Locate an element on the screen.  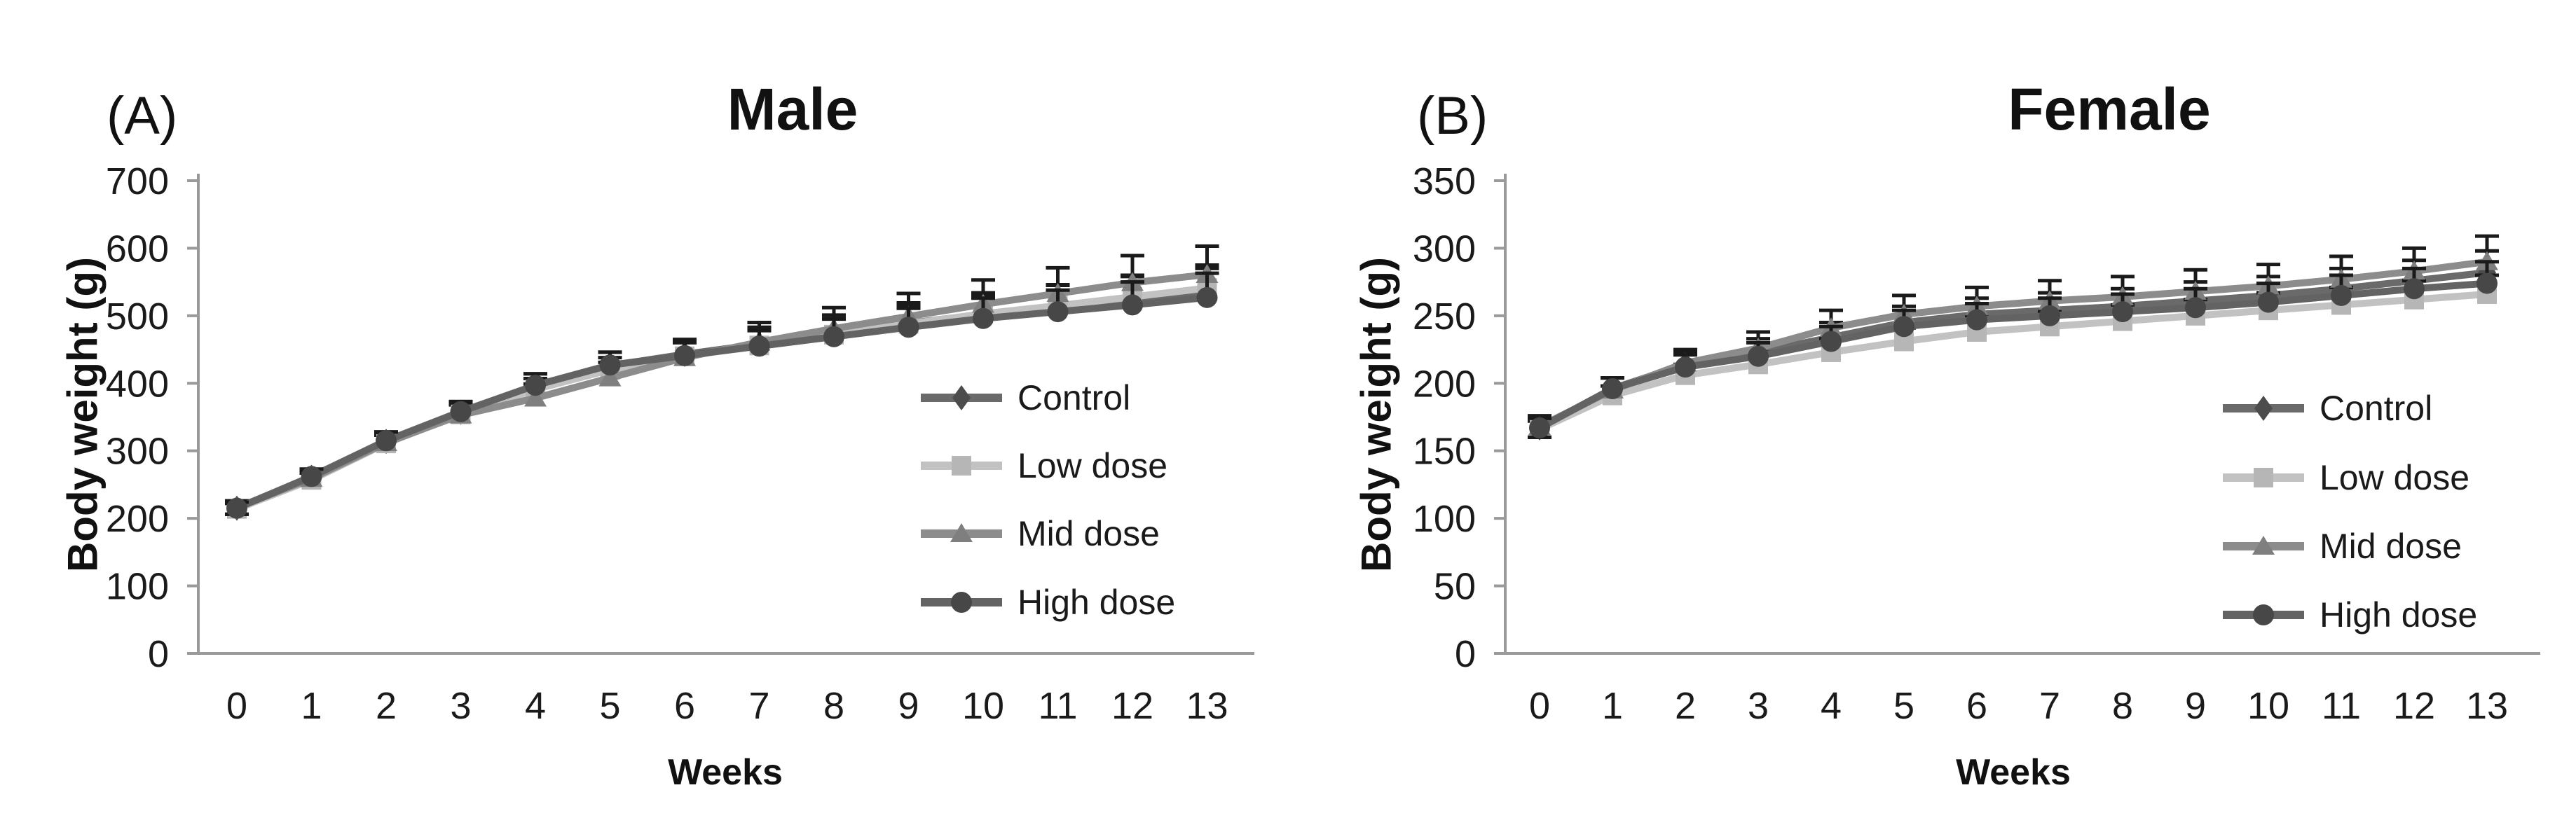
x-tick-label: 2 is located at coordinates (1686, 706).